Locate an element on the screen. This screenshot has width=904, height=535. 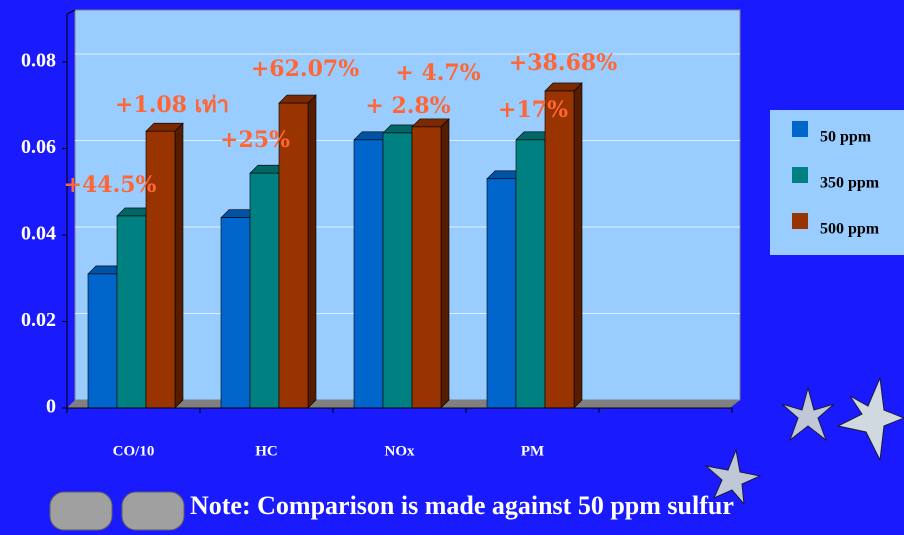
x-tick-label: PM is located at coordinates (532, 451).